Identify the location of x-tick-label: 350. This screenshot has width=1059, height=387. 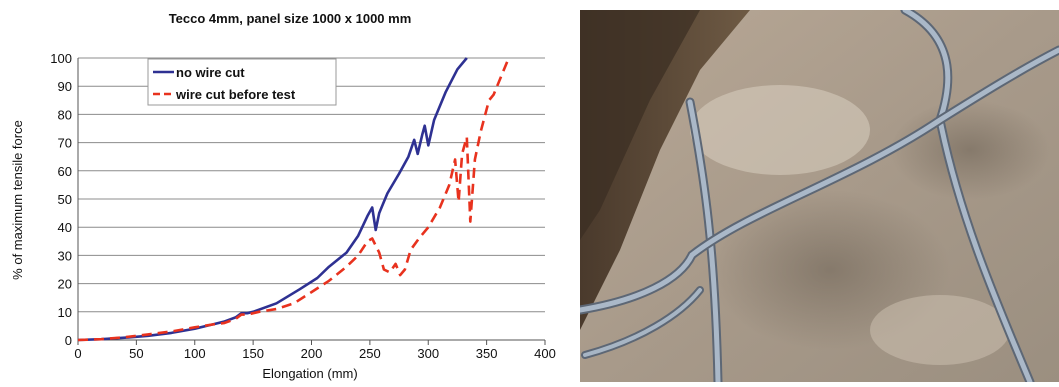
(487, 353).